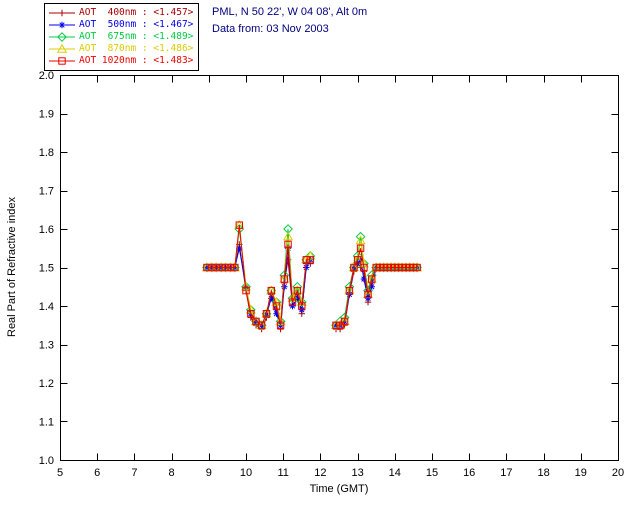 The image size is (640, 512). What do you see at coordinates (46, 307) in the screenshot?
I see `y-tick-label: 1.4` at bounding box center [46, 307].